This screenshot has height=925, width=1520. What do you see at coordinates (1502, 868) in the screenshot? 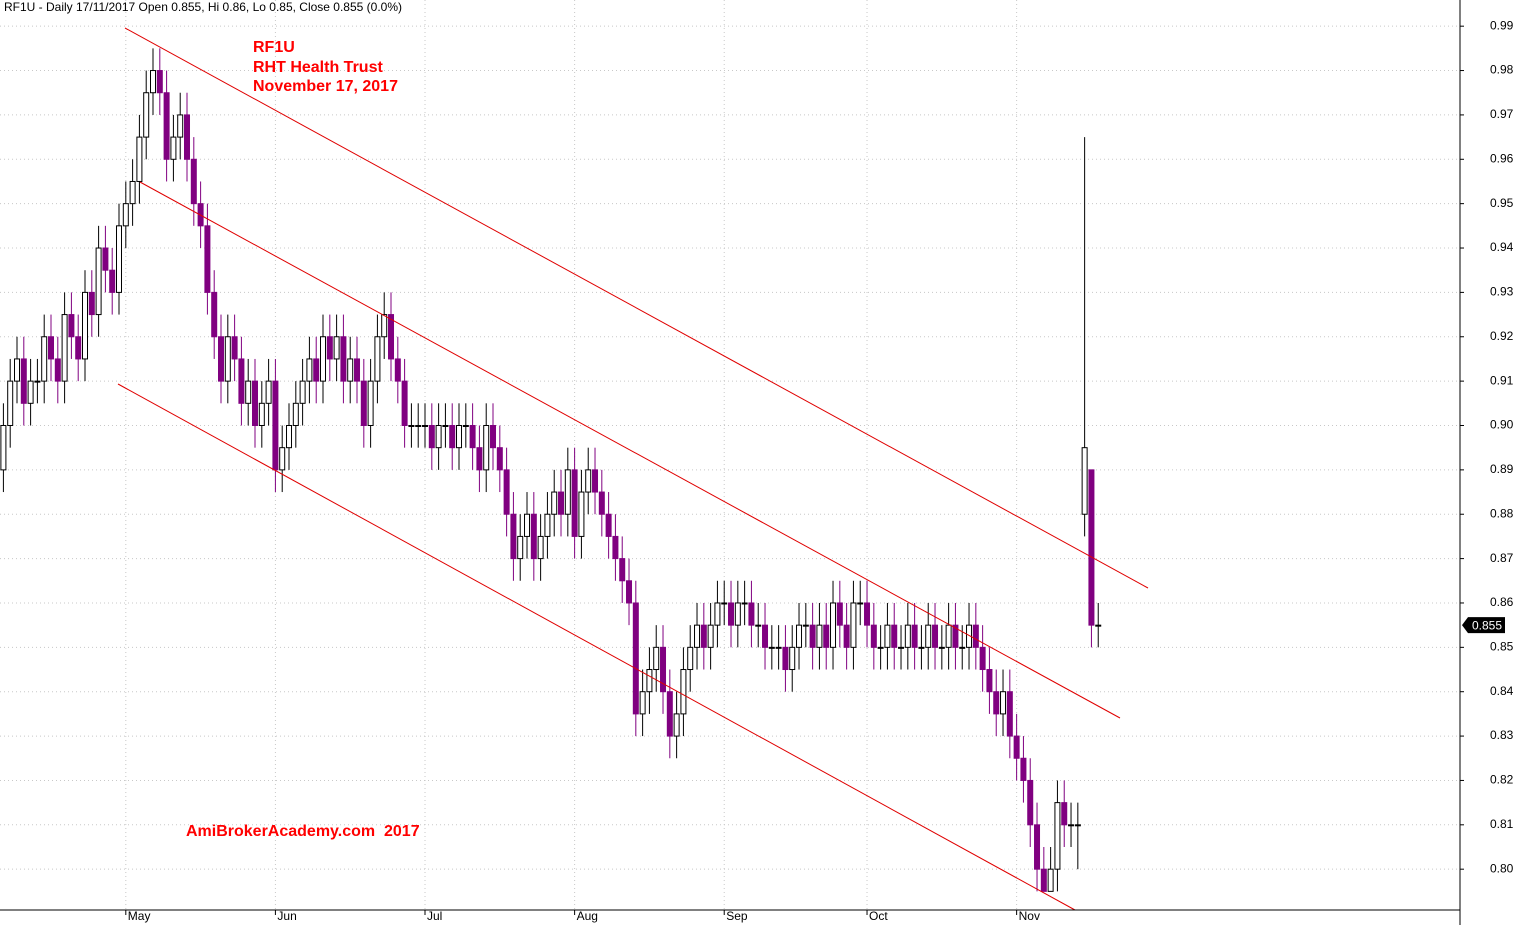
I see `y-tick-label: 0.80` at bounding box center [1502, 868].